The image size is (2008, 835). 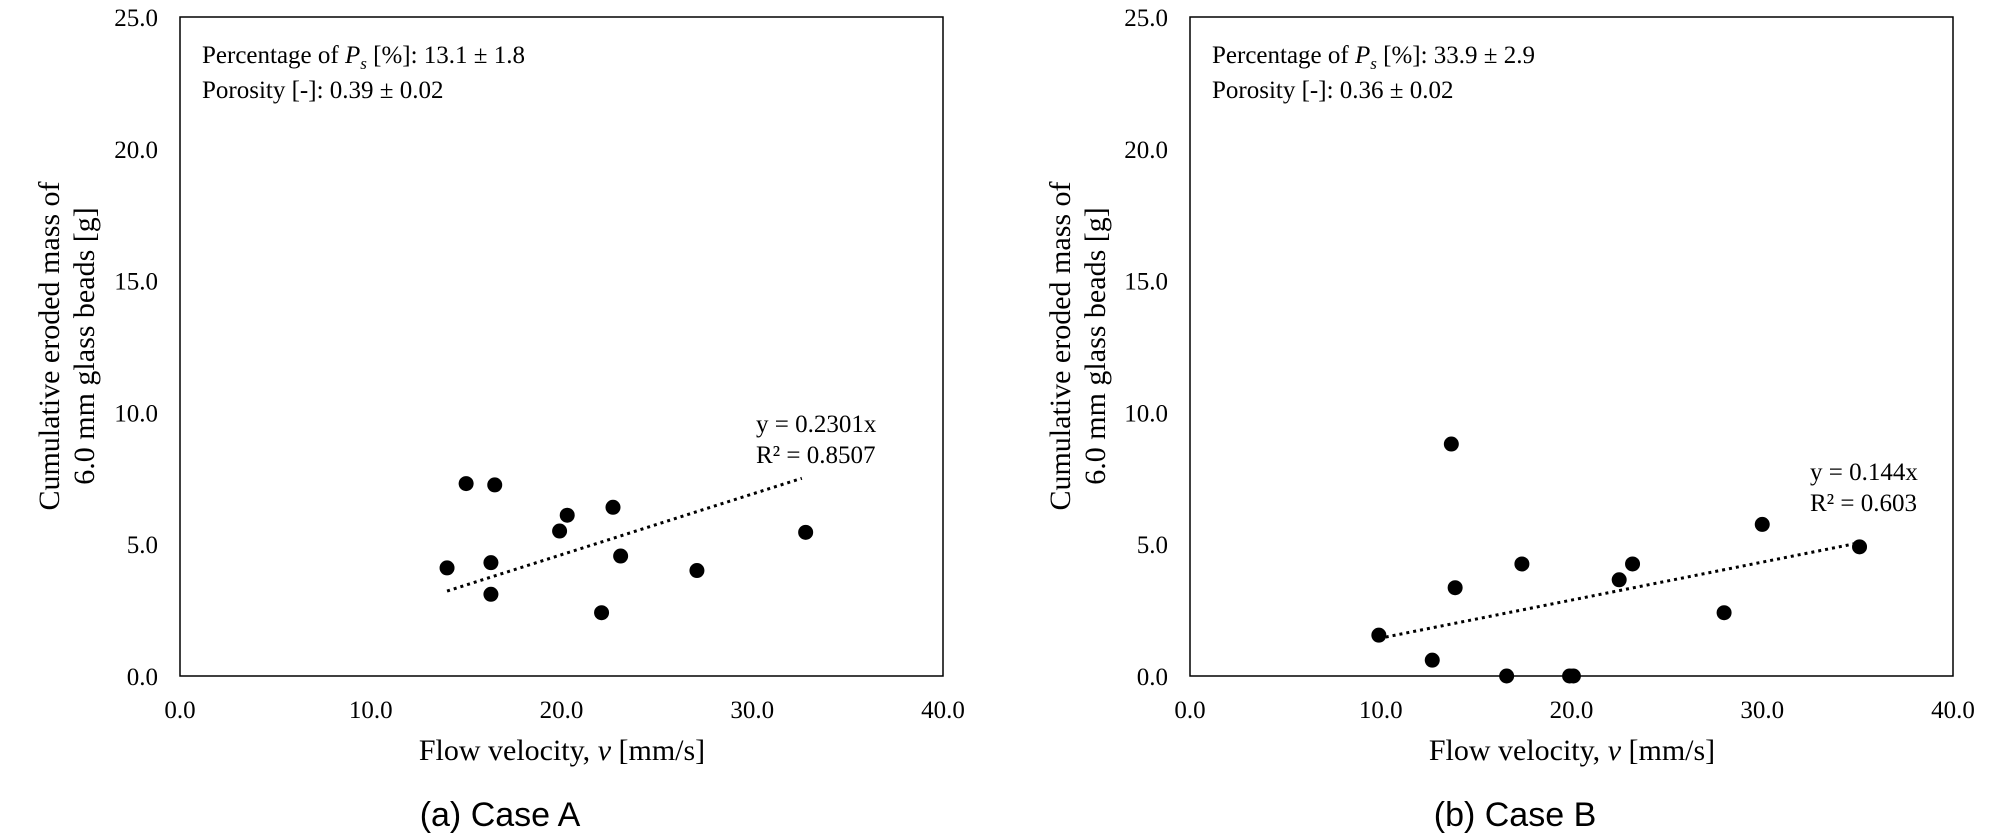 I want to click on x-tick-labels-b: 0.0 10.0 20.0 30.0 40.0, so click(x=1574, y=710).